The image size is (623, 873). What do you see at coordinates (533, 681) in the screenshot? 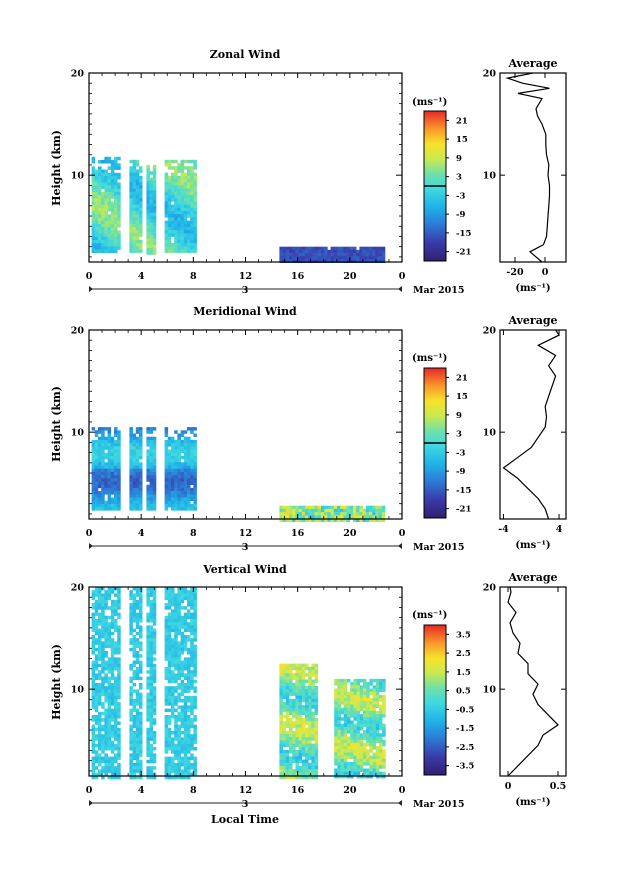
I see `average-frame` at bounding box center [533, 681].